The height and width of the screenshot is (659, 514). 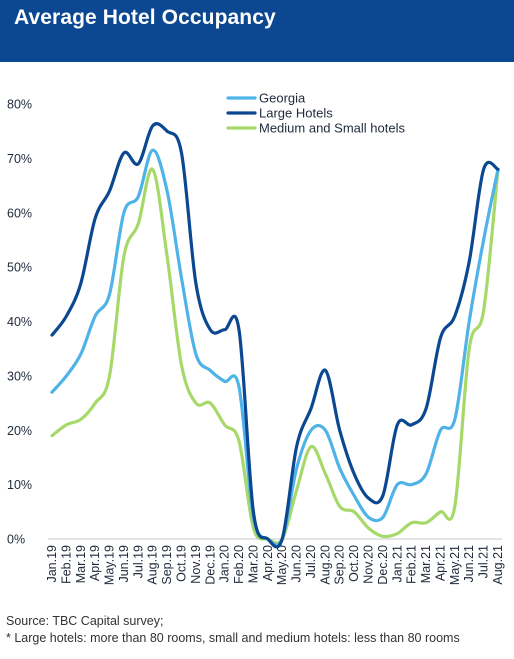 What do you see at coordinates (282, 565) in the screenshot?
I see `x-tick-label: May.20` at bounding box center [282, 565].